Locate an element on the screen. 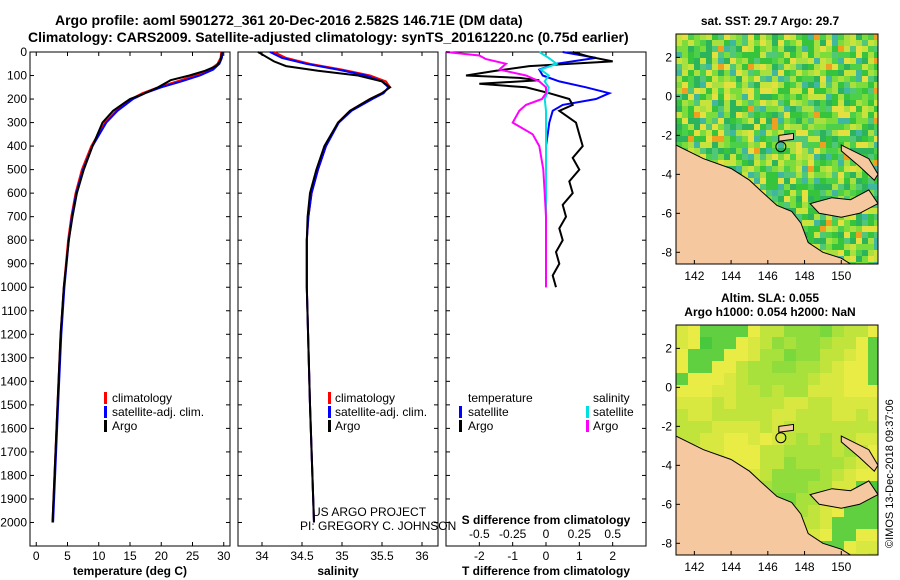 The image size is (900, 580). map-lat-tick-label: -6 is located at coordinates (666, 213).